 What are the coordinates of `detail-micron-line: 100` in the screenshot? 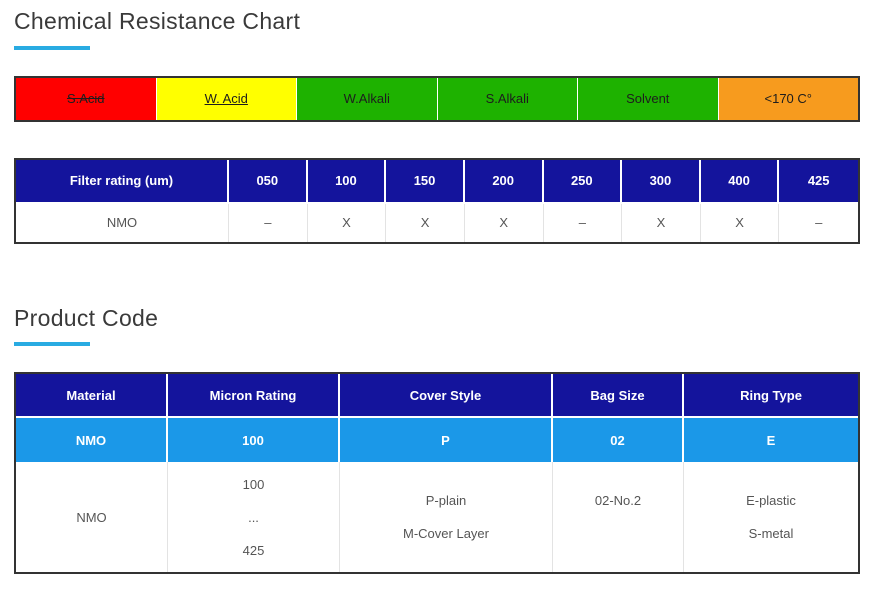 It's located at (253, 484).